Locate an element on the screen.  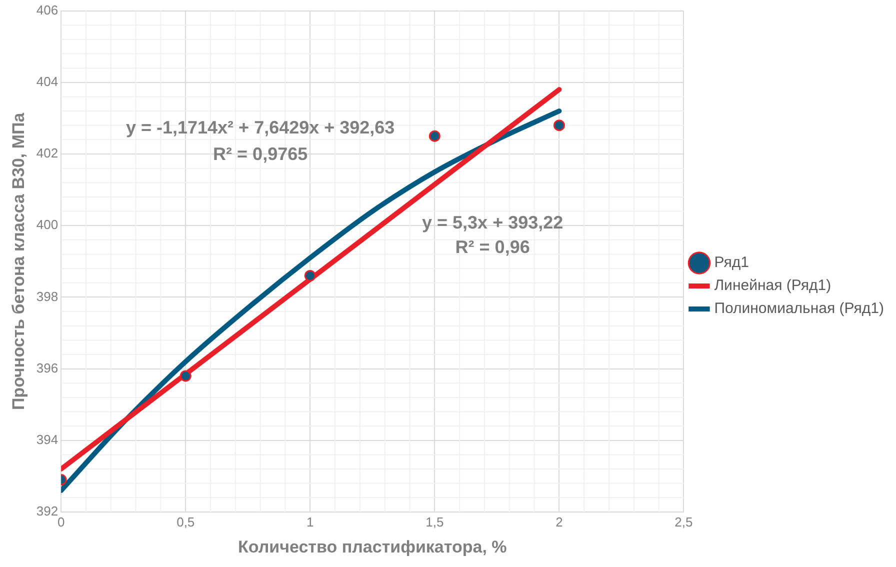
legend-label: Полиномиальная (Ряд1) is located at coordinates (799, 309).